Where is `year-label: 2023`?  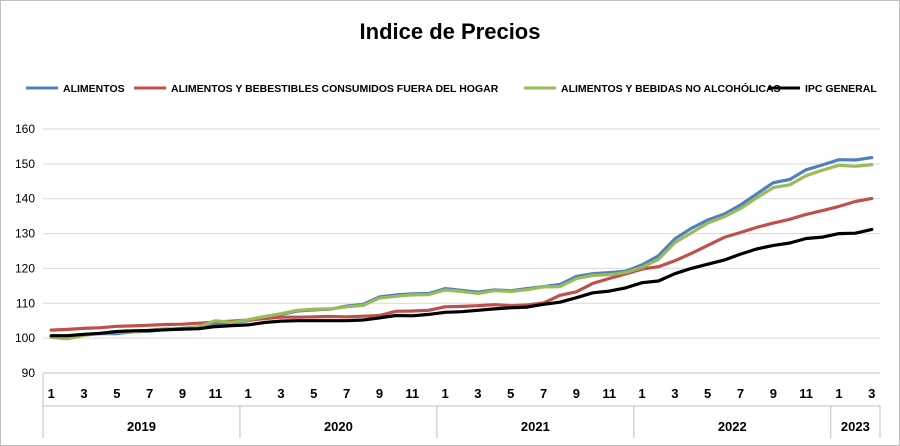 year-label: 2023 is located at coordinates (855, 426).